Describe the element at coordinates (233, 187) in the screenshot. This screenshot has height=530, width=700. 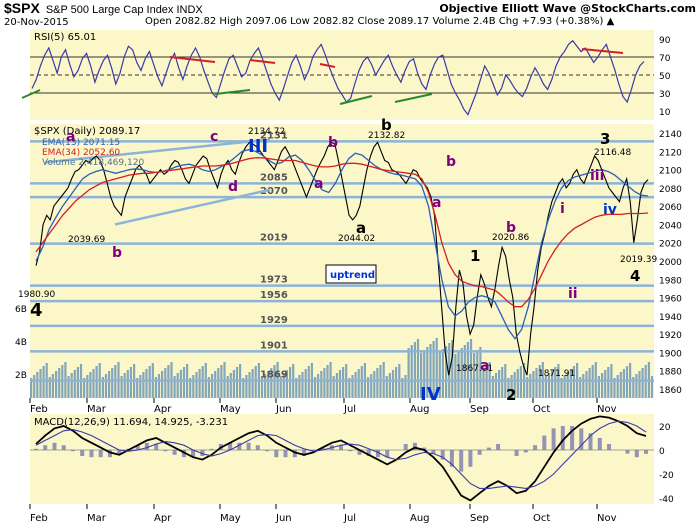
I see `wave-label: d` at that location.